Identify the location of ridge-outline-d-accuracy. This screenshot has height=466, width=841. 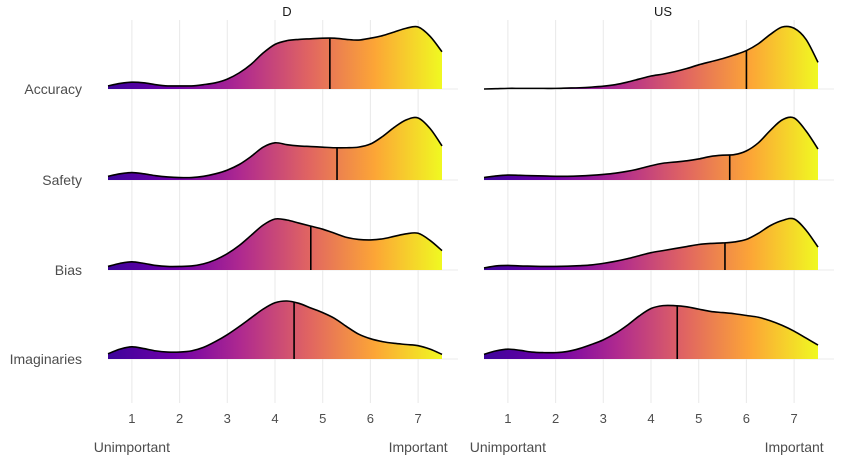
(275, 56).